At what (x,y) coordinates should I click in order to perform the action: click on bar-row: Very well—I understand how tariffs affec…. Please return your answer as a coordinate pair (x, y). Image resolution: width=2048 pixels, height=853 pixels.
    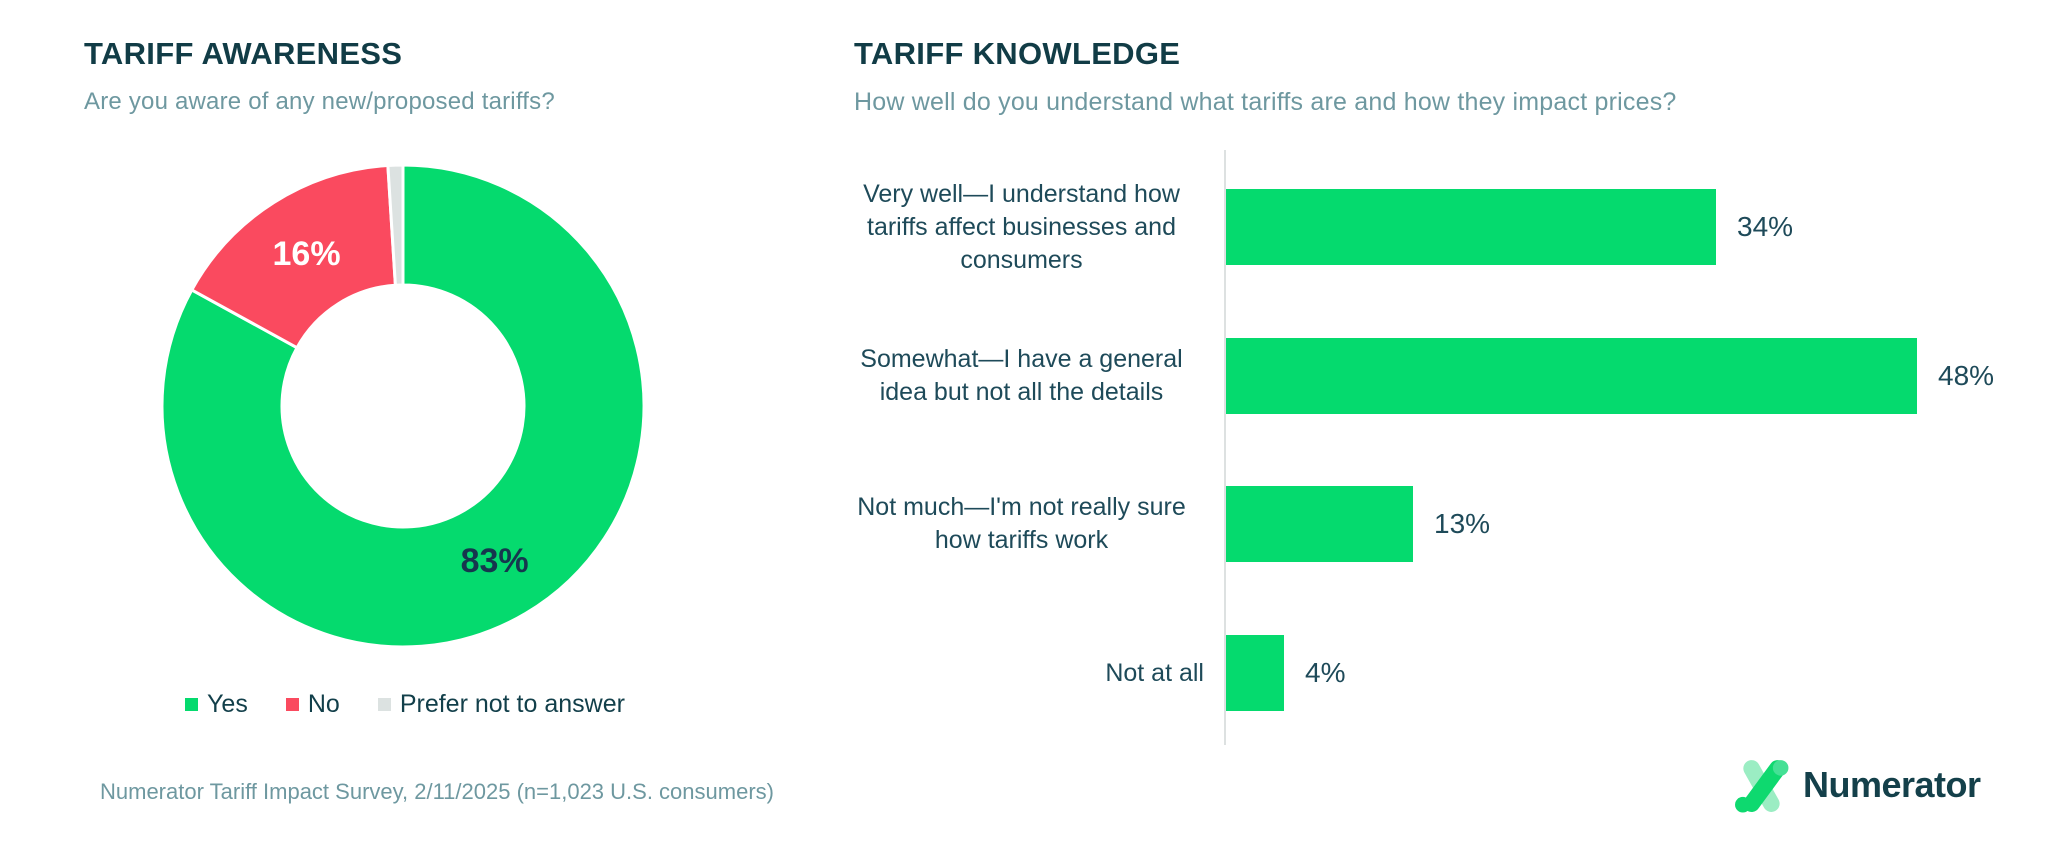
    Looking at the image, I should click on (1434, 227).